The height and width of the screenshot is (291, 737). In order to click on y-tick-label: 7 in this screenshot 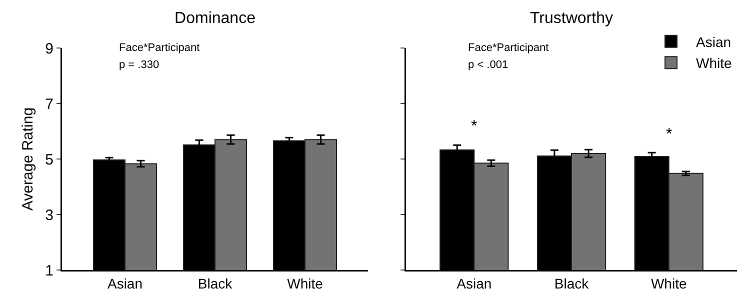, I will do `click(49, 104)`.